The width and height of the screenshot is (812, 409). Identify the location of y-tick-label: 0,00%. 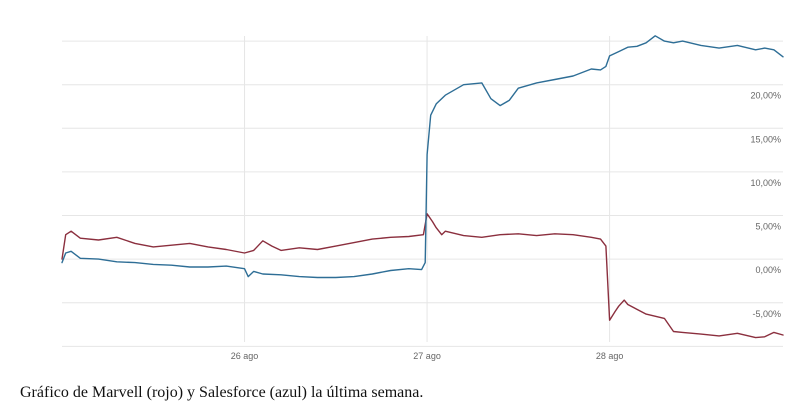
(768, 270).